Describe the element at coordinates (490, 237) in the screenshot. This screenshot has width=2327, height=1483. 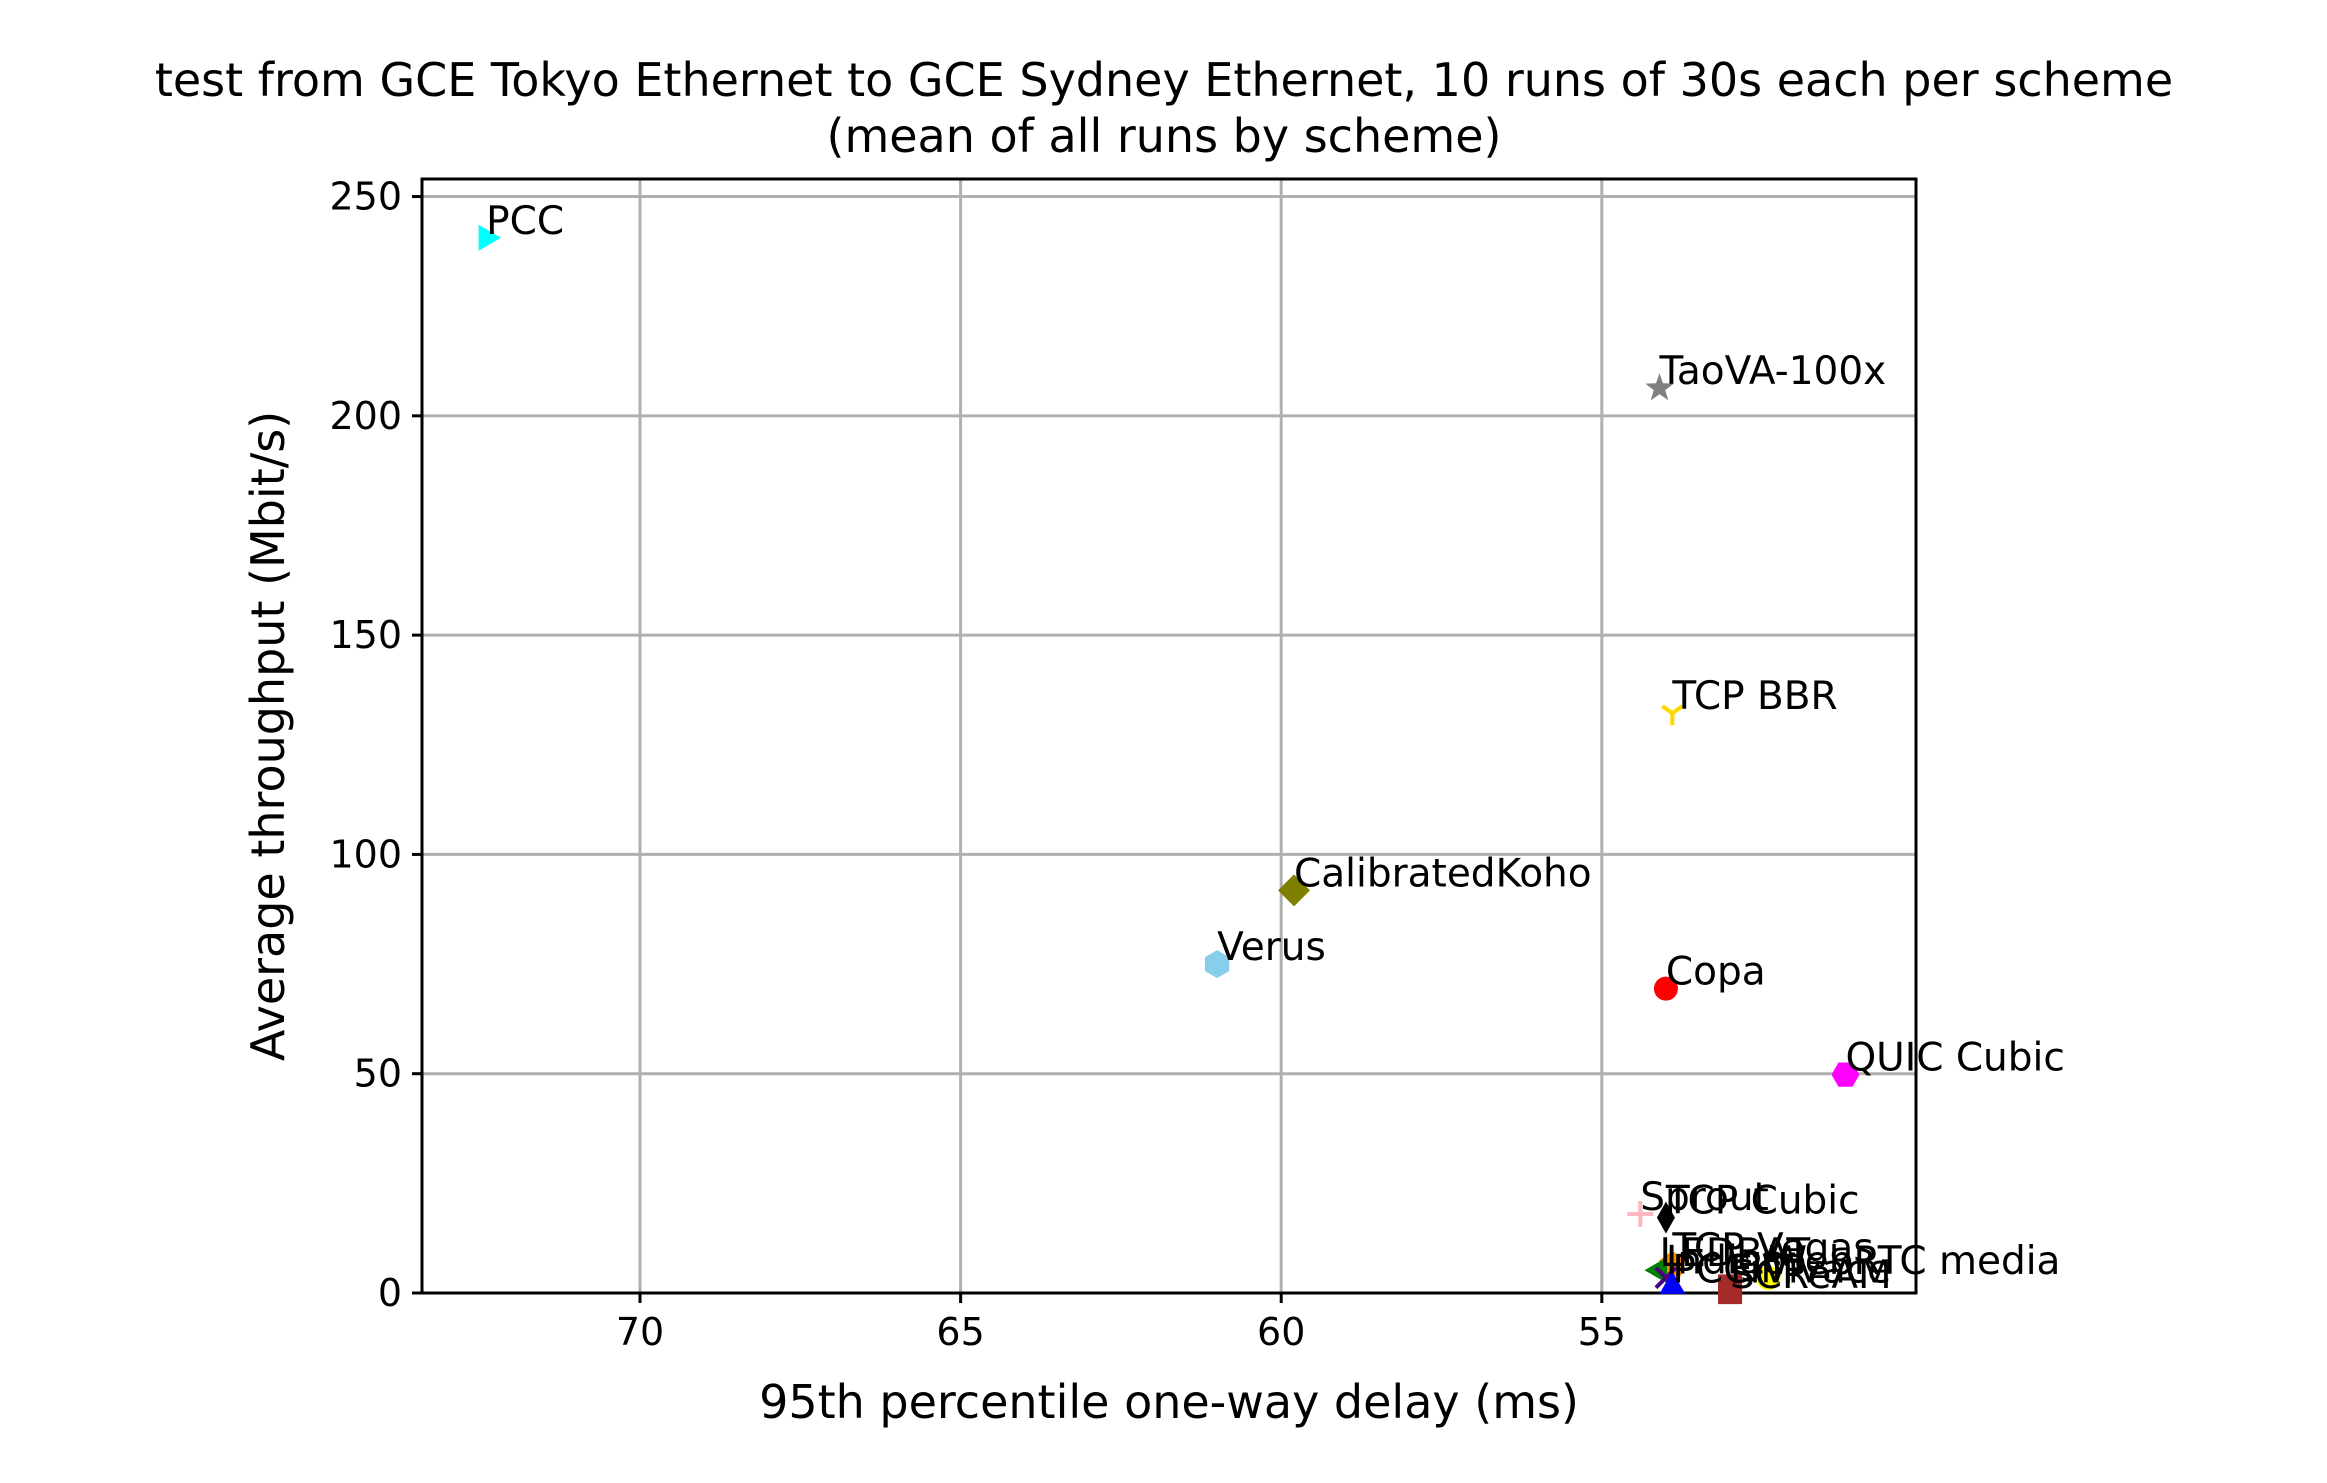
I see `point-pcc` at that location.